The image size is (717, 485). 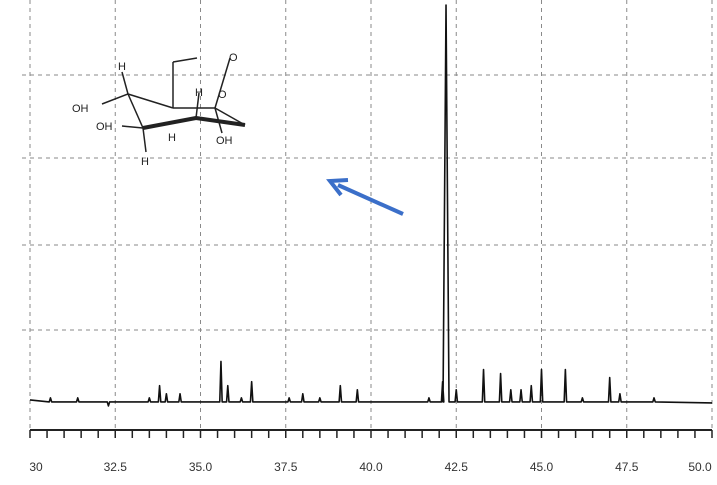 What do you see at coordinates (542, 467) in the screenshot?
I see `x-tick-label: 45.0` at bounding box center [542, 467].